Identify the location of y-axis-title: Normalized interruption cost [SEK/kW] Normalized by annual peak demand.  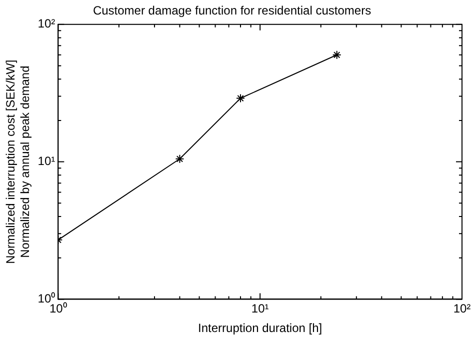
(18, 162).